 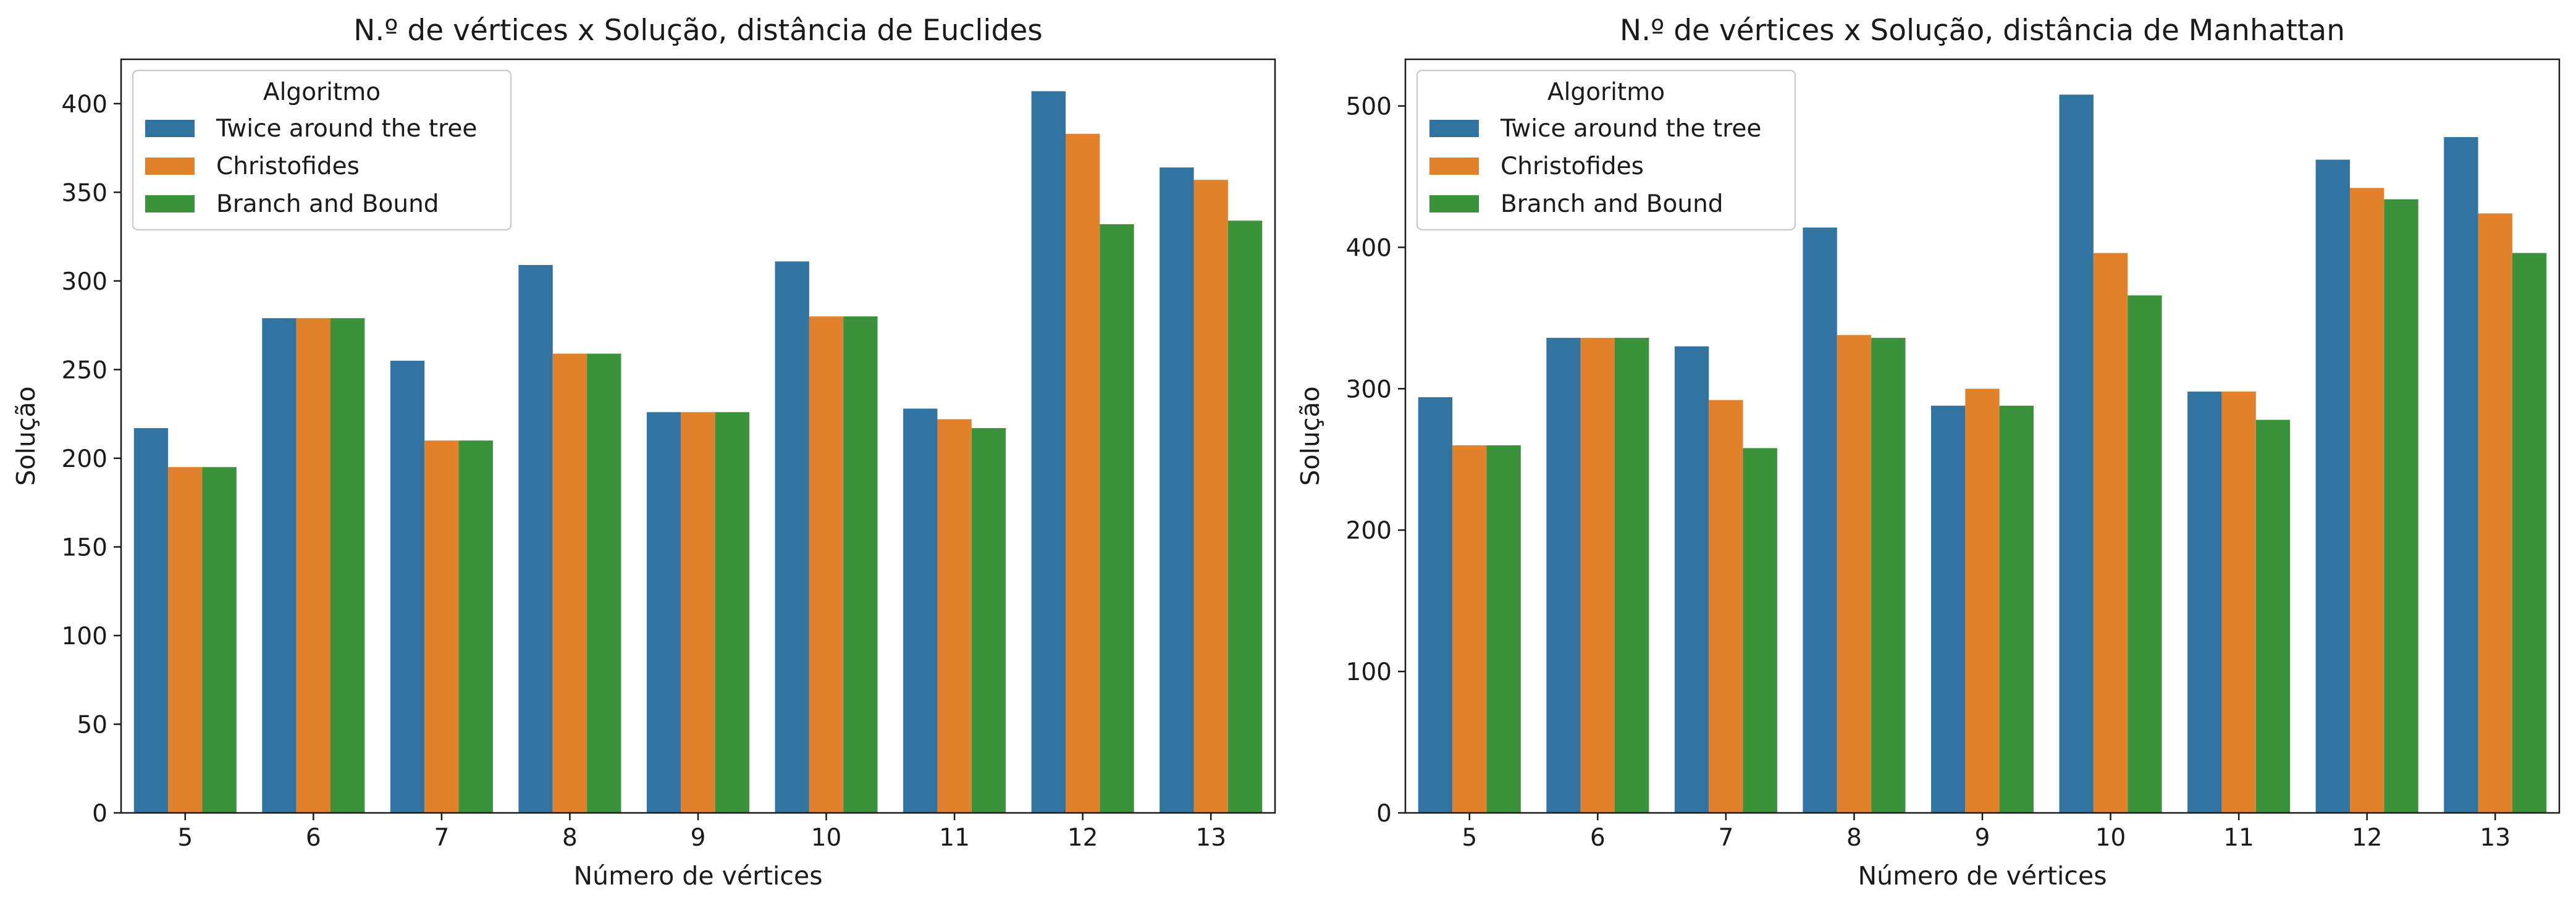 I want to click on legend-label: Christofides, so click(x=288, y=166).